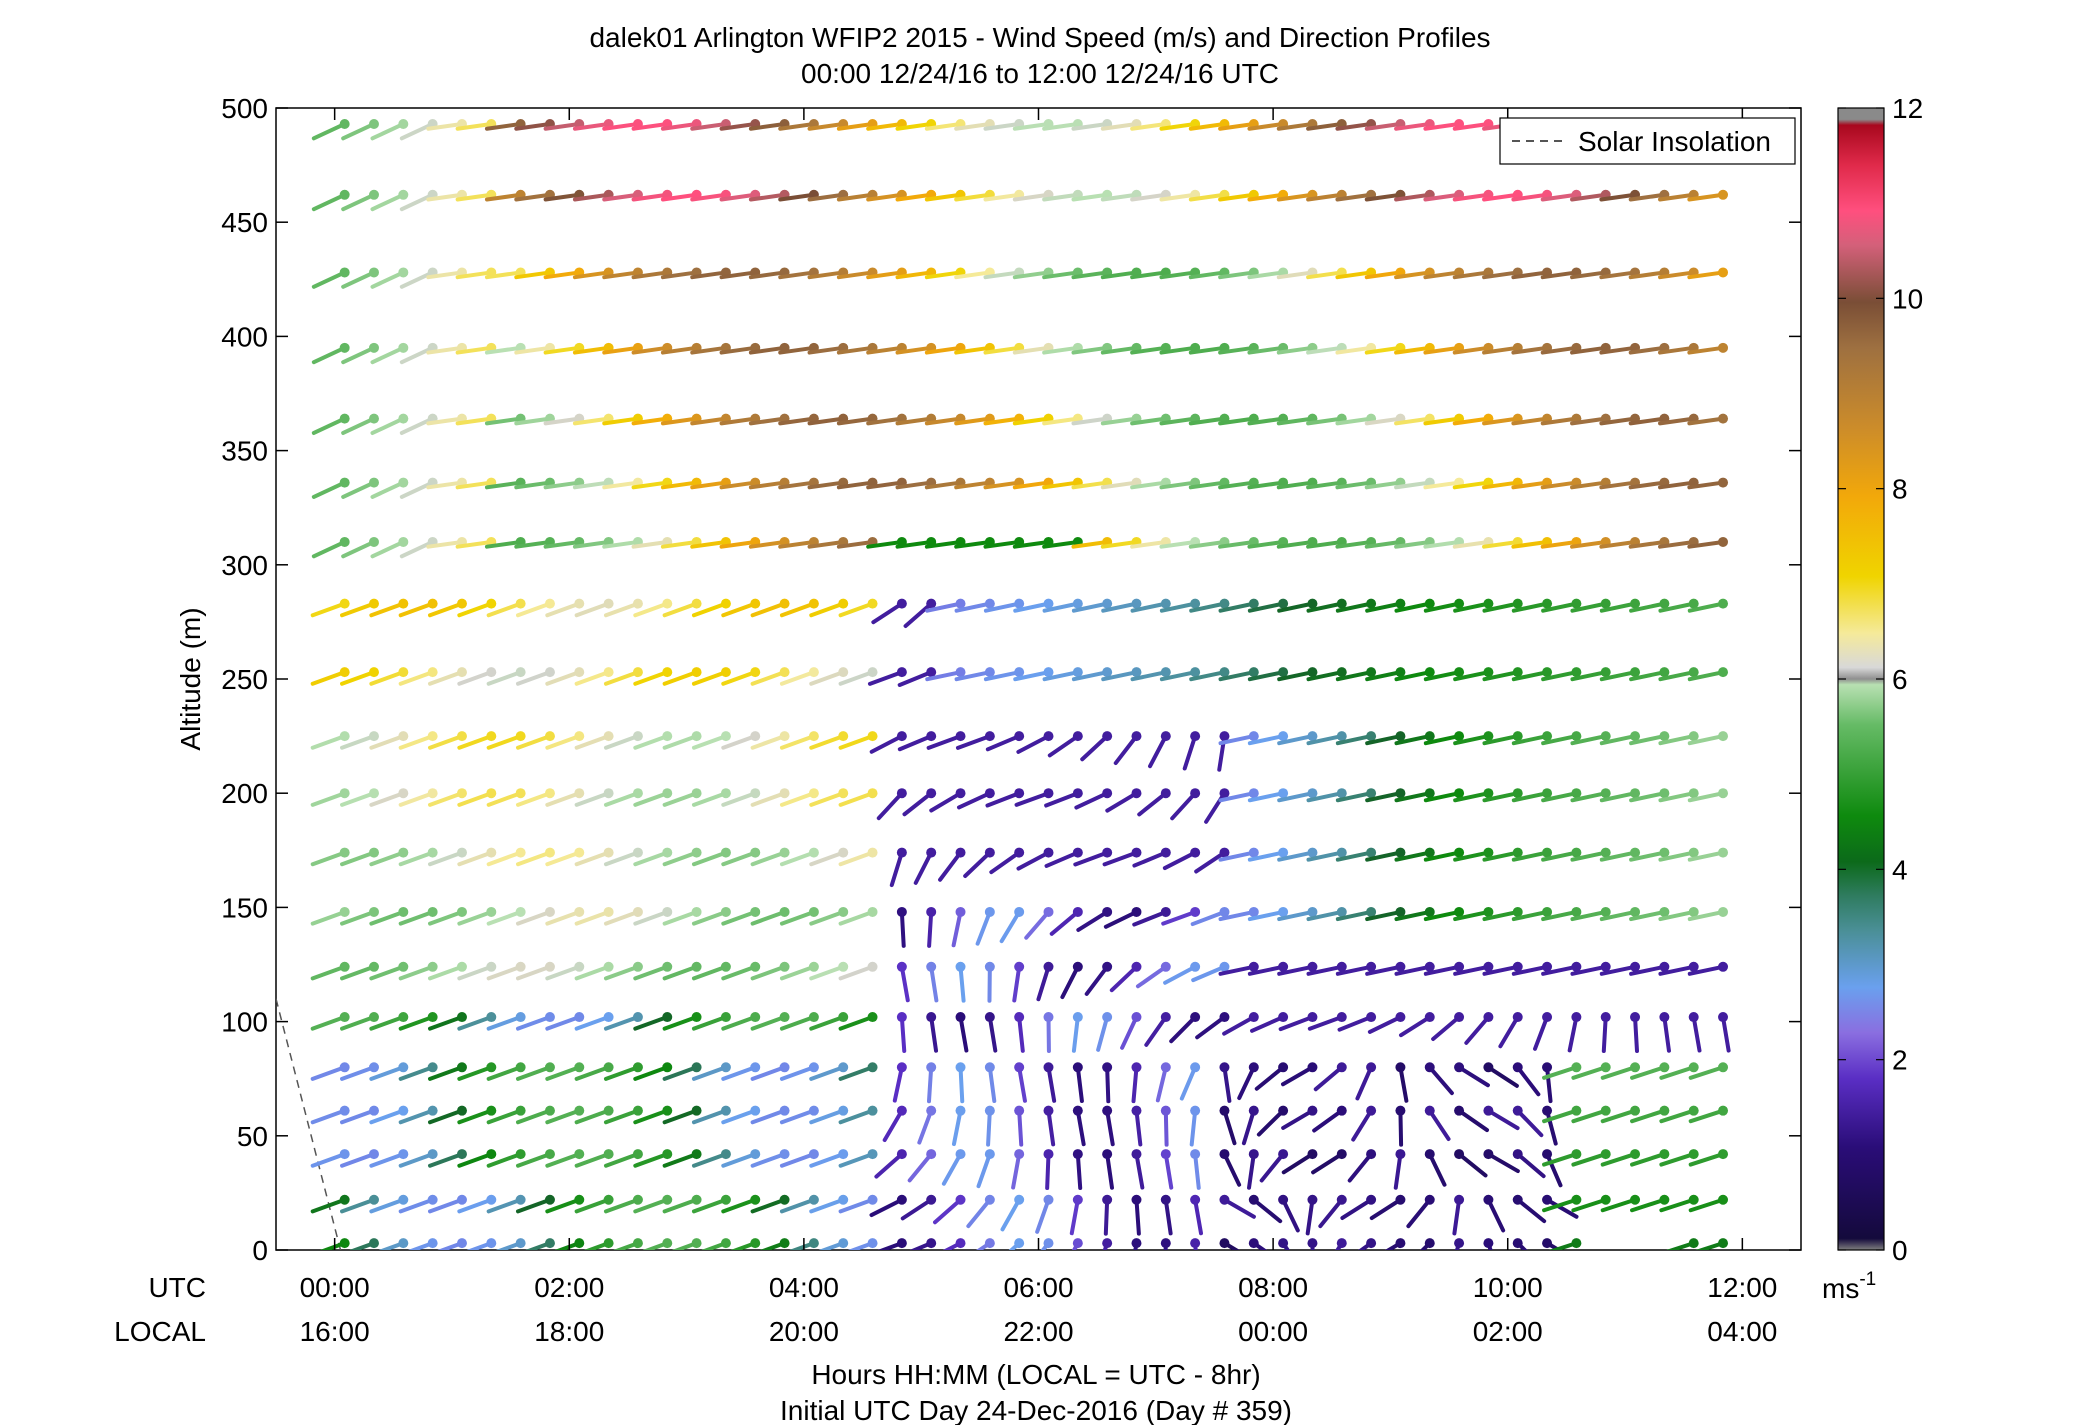 The width and height of the screenshot is (2098, 1425). Describe the element at coordinates (804, 1287) in the screenshot. I see `x-tick-label-utc: 04:00` at that location.